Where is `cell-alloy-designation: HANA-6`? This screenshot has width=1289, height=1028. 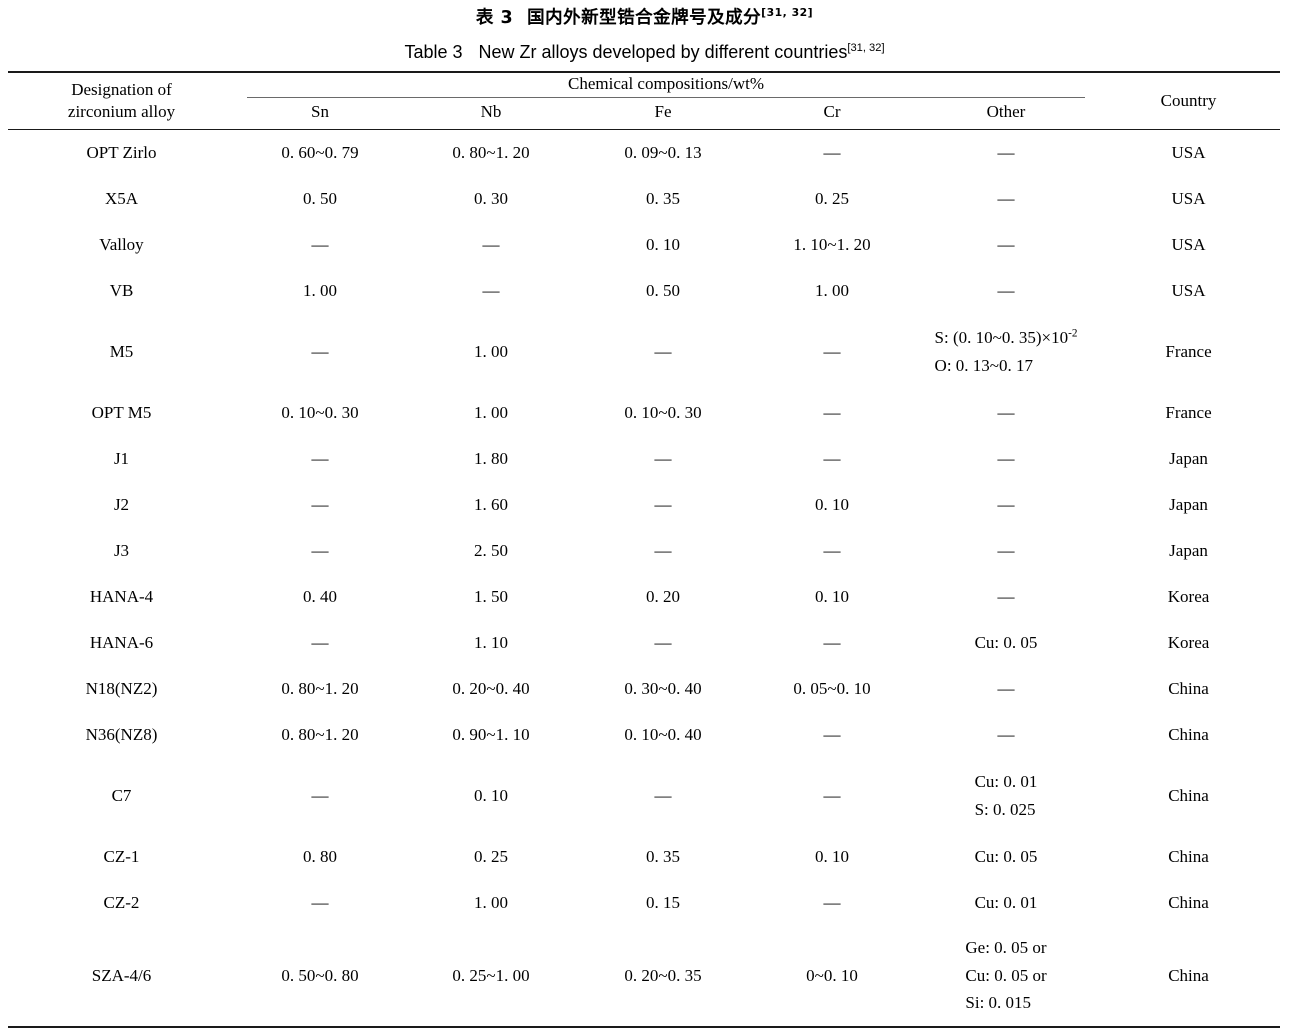
cell-alloy-designation: HANA-6 is located at coordinates (121, 642).